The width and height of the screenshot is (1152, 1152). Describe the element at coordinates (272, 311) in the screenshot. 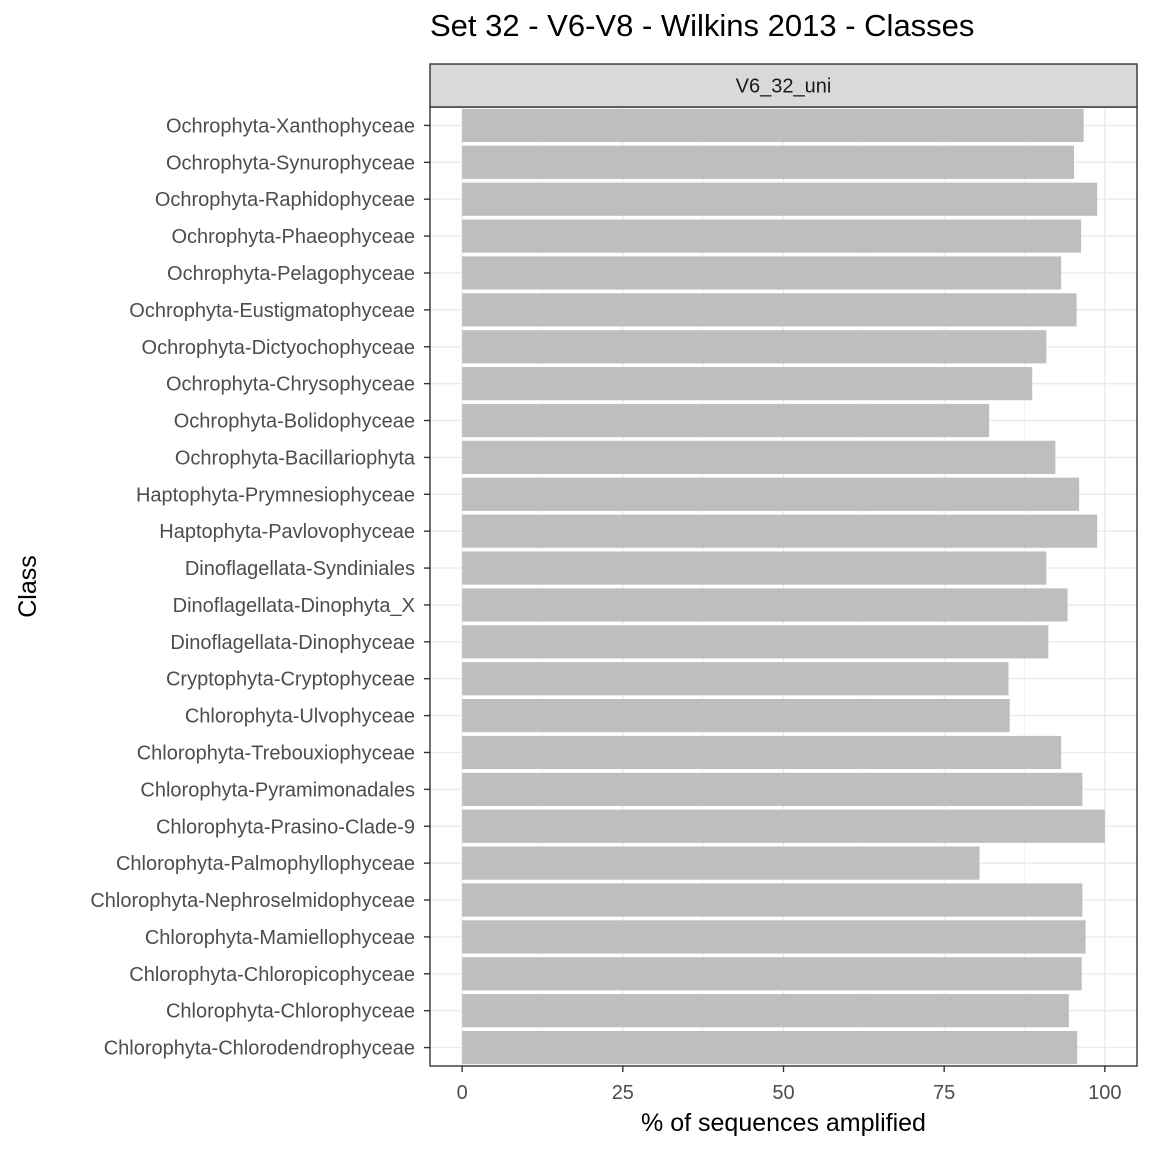

I see `y-tick-label: Ochrophyta-Eustigmatophyceae` at that location.